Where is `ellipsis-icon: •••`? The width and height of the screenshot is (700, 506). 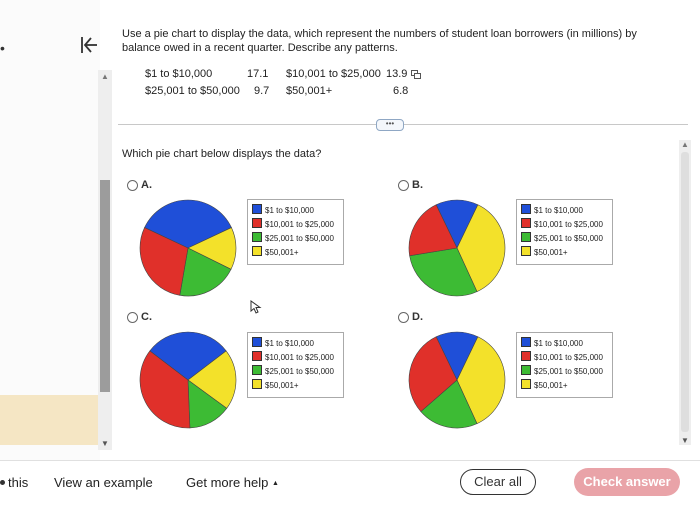
ellipsis-icon: ••• is located at coordinates (390, 125).